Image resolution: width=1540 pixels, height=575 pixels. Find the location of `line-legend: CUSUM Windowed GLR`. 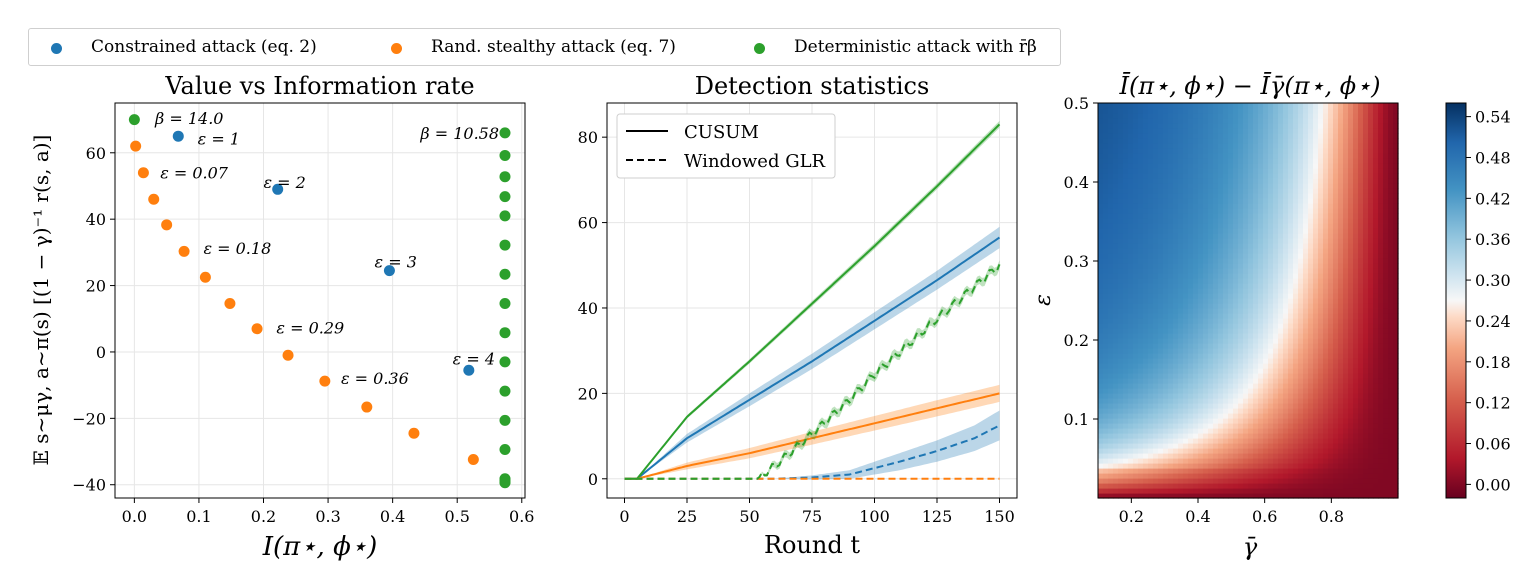

line-legend: CUSUM Windowed GLR is located at coordinates (726, 146).